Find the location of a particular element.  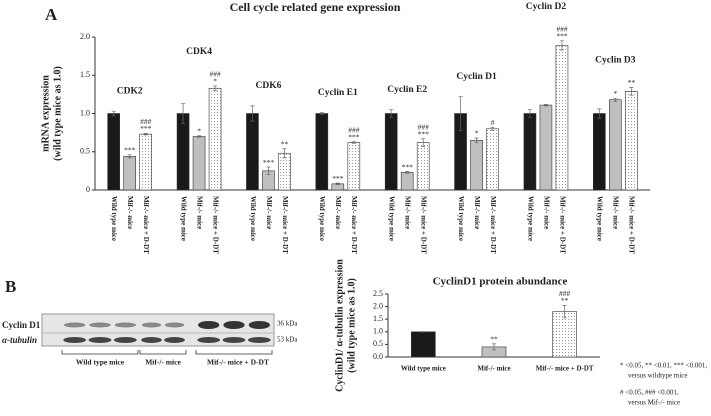

y-axis-label: CyclinD1/ α-tubulin expression is located at coordinates (339, 325).